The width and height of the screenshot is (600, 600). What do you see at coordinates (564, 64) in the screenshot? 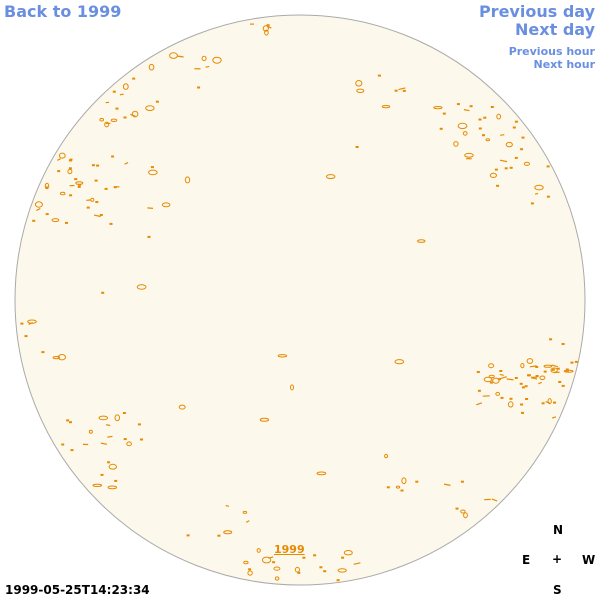
I see `next-hour-link: Next hour` at bounding box center [564, 64].